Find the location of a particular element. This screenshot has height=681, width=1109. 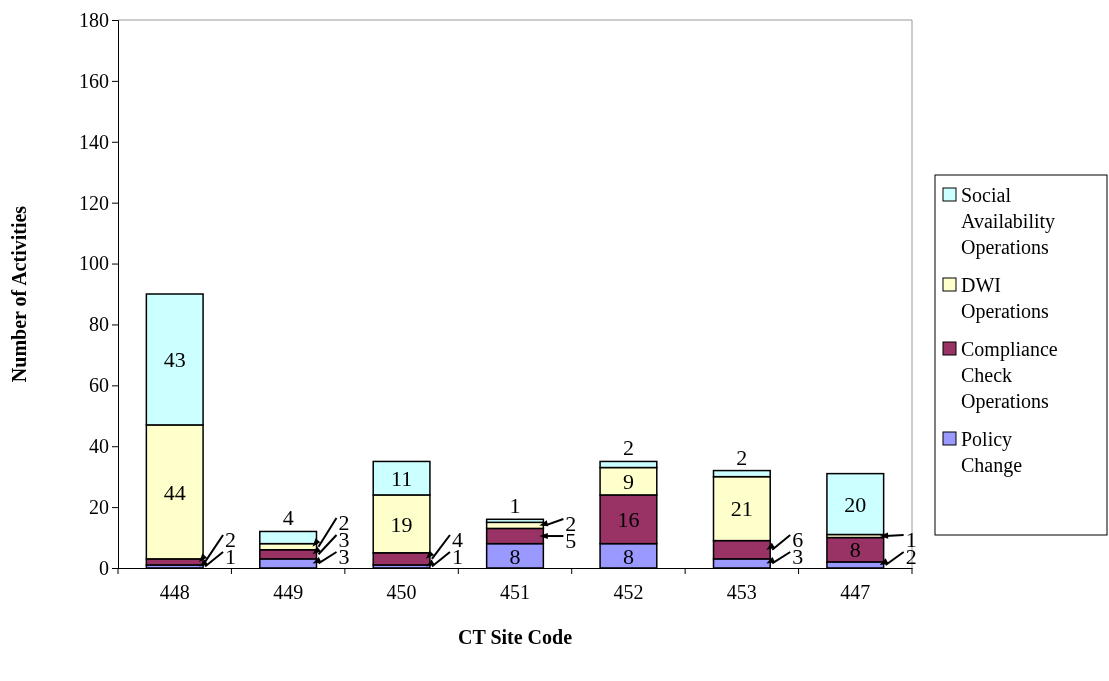

y-tick-label: 120 is located at coordinates (94, 202).